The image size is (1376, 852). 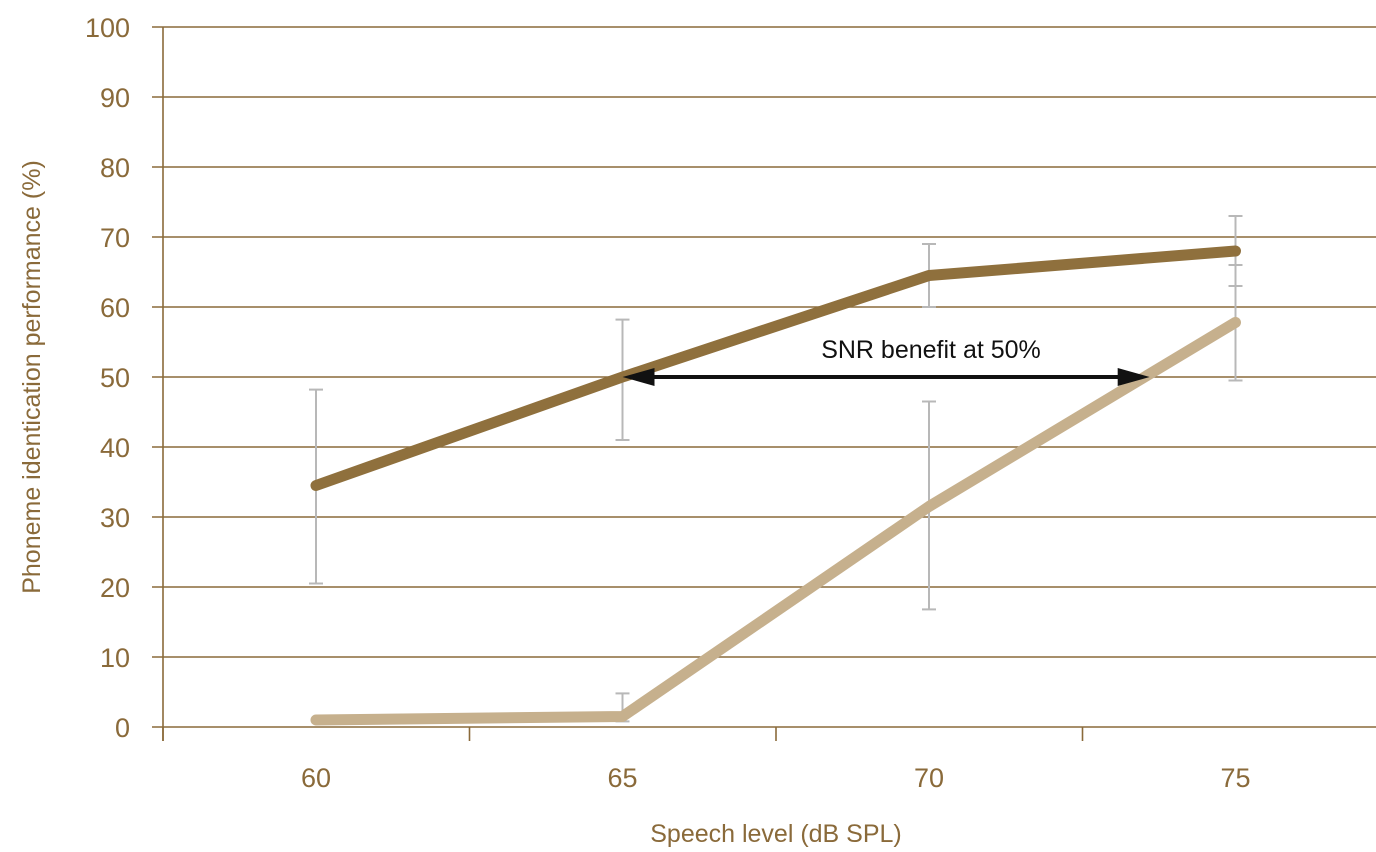 I want to click on x-tick-label-65: 65, so click(x=622, y=778).